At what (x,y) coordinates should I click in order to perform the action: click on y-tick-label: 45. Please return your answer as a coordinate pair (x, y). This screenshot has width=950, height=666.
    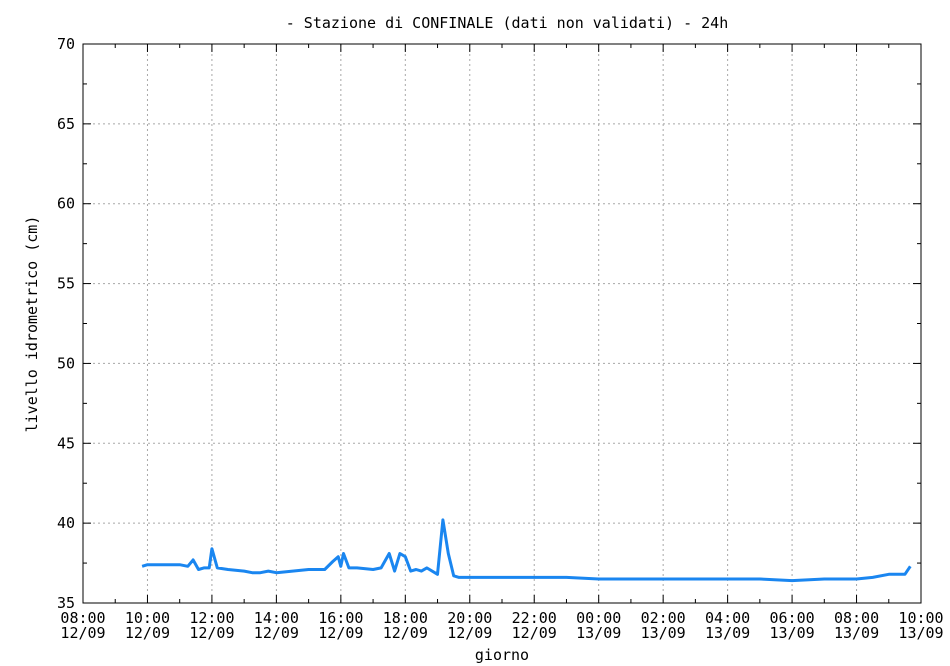
    Looking at the image, I should click on (66, 443).